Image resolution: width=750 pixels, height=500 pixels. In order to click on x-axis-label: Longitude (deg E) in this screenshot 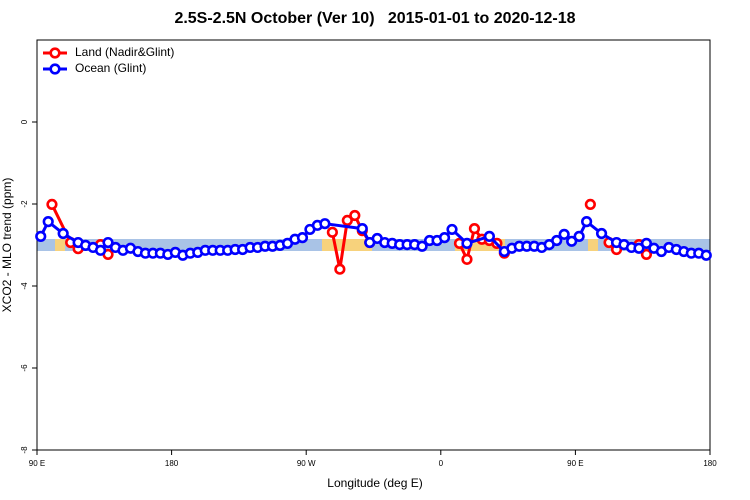, I will do `click(374, 483)`.